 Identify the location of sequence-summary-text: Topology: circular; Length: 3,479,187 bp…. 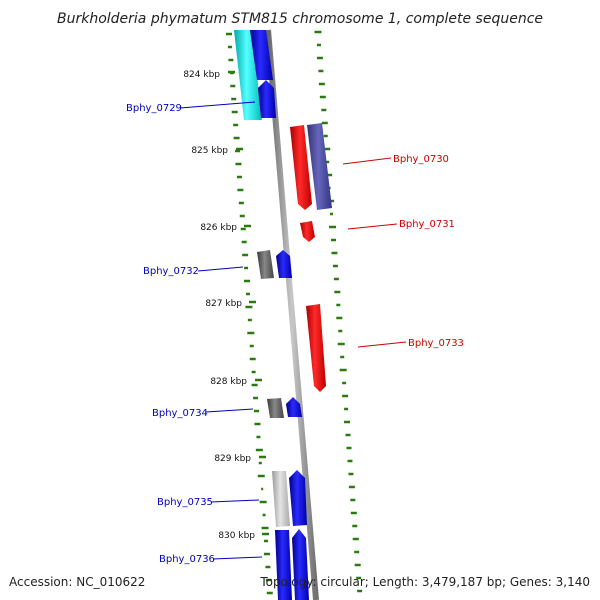
(424, 582).